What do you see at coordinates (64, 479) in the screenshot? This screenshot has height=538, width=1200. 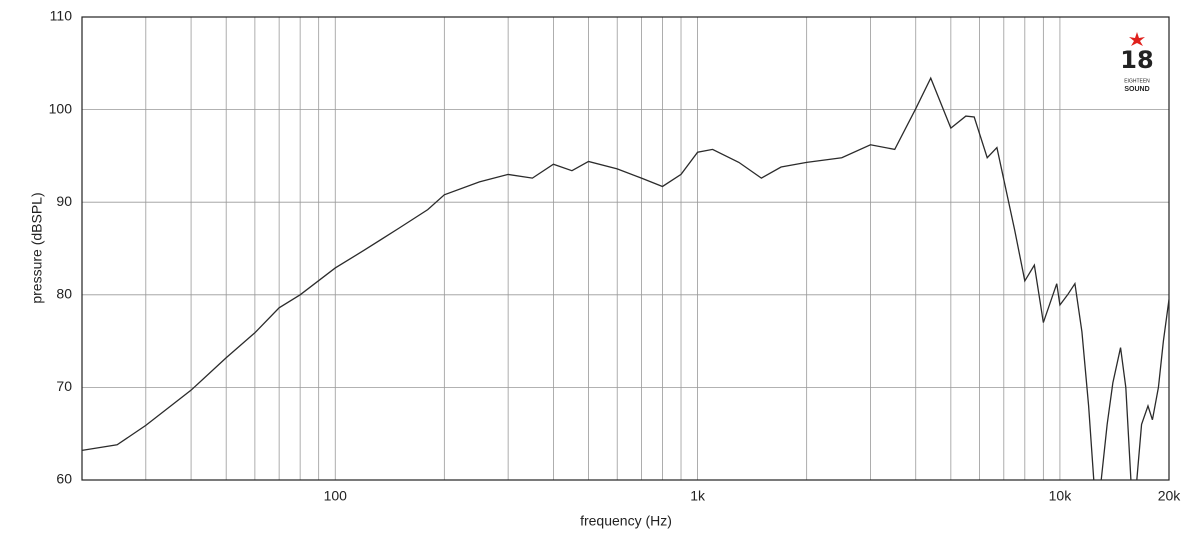 I see `y-tick-label: 60` at bounding box center [64, 479].